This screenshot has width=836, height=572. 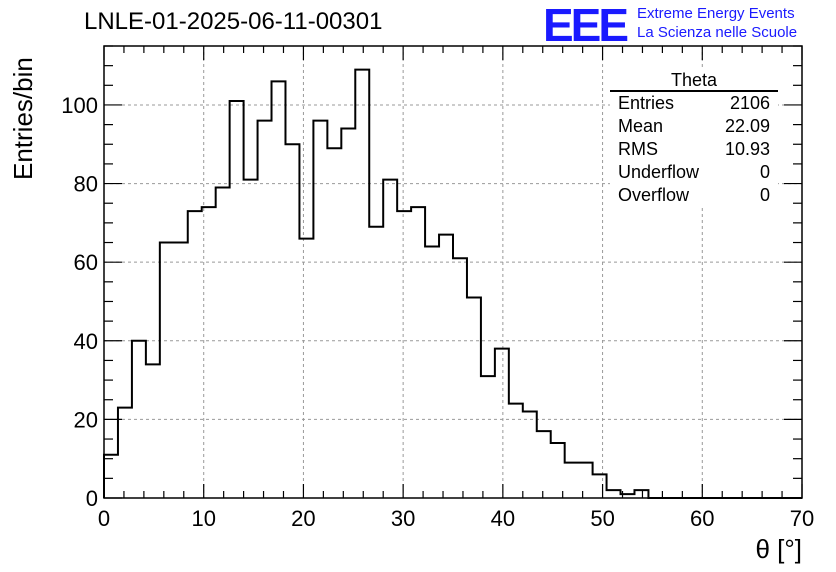 What do you see at coordinates (86, 341) in the screenshot?
I see `y-tick-label: 40` at bounding box center [86, 341].